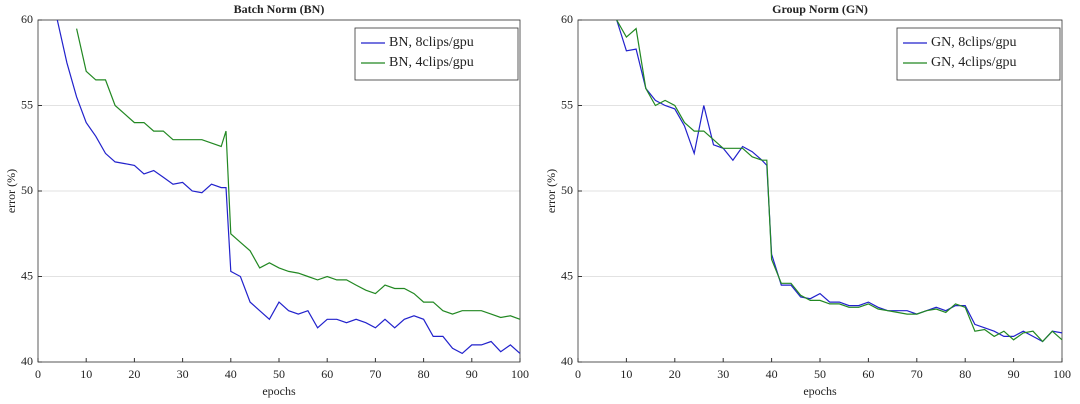 The height and width of the screenshot is (404, 1080). I want to click on legend-label: GN, 4clips/gpu, so click(974, 62).